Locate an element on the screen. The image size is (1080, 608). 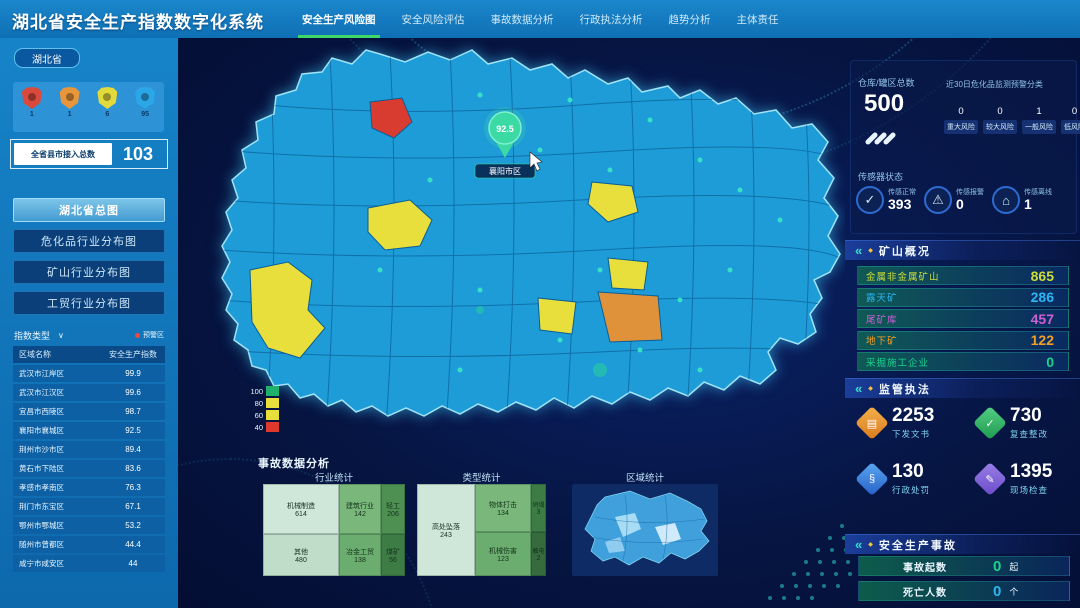
treemap-cell: 轻工 206 is located at coordinates (393, 509).